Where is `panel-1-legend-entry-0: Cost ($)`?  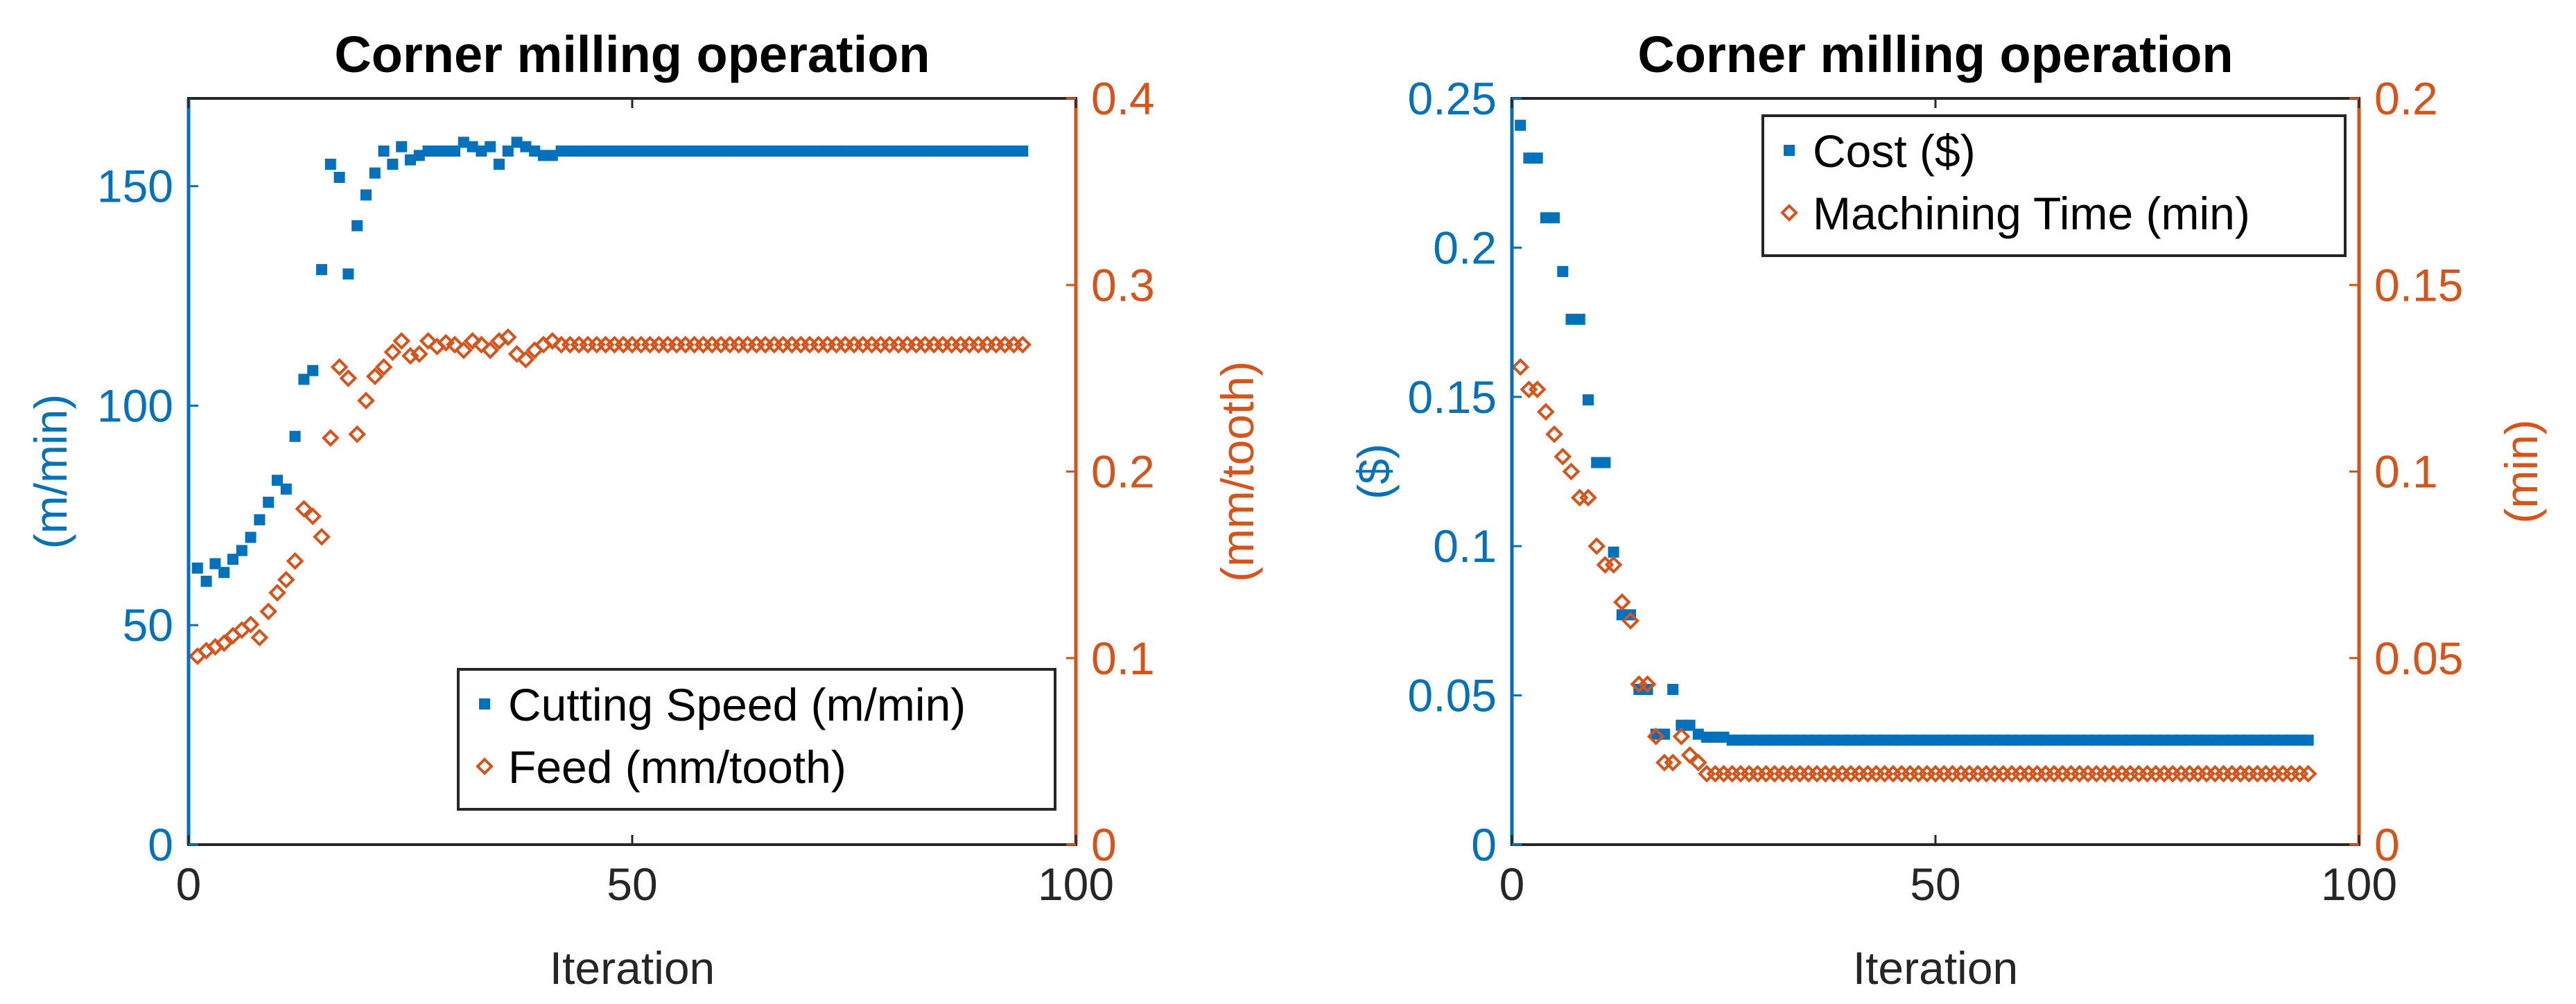
panel-1-legend-entry-0: Cost ($) is located at coordinates (1894, 151).